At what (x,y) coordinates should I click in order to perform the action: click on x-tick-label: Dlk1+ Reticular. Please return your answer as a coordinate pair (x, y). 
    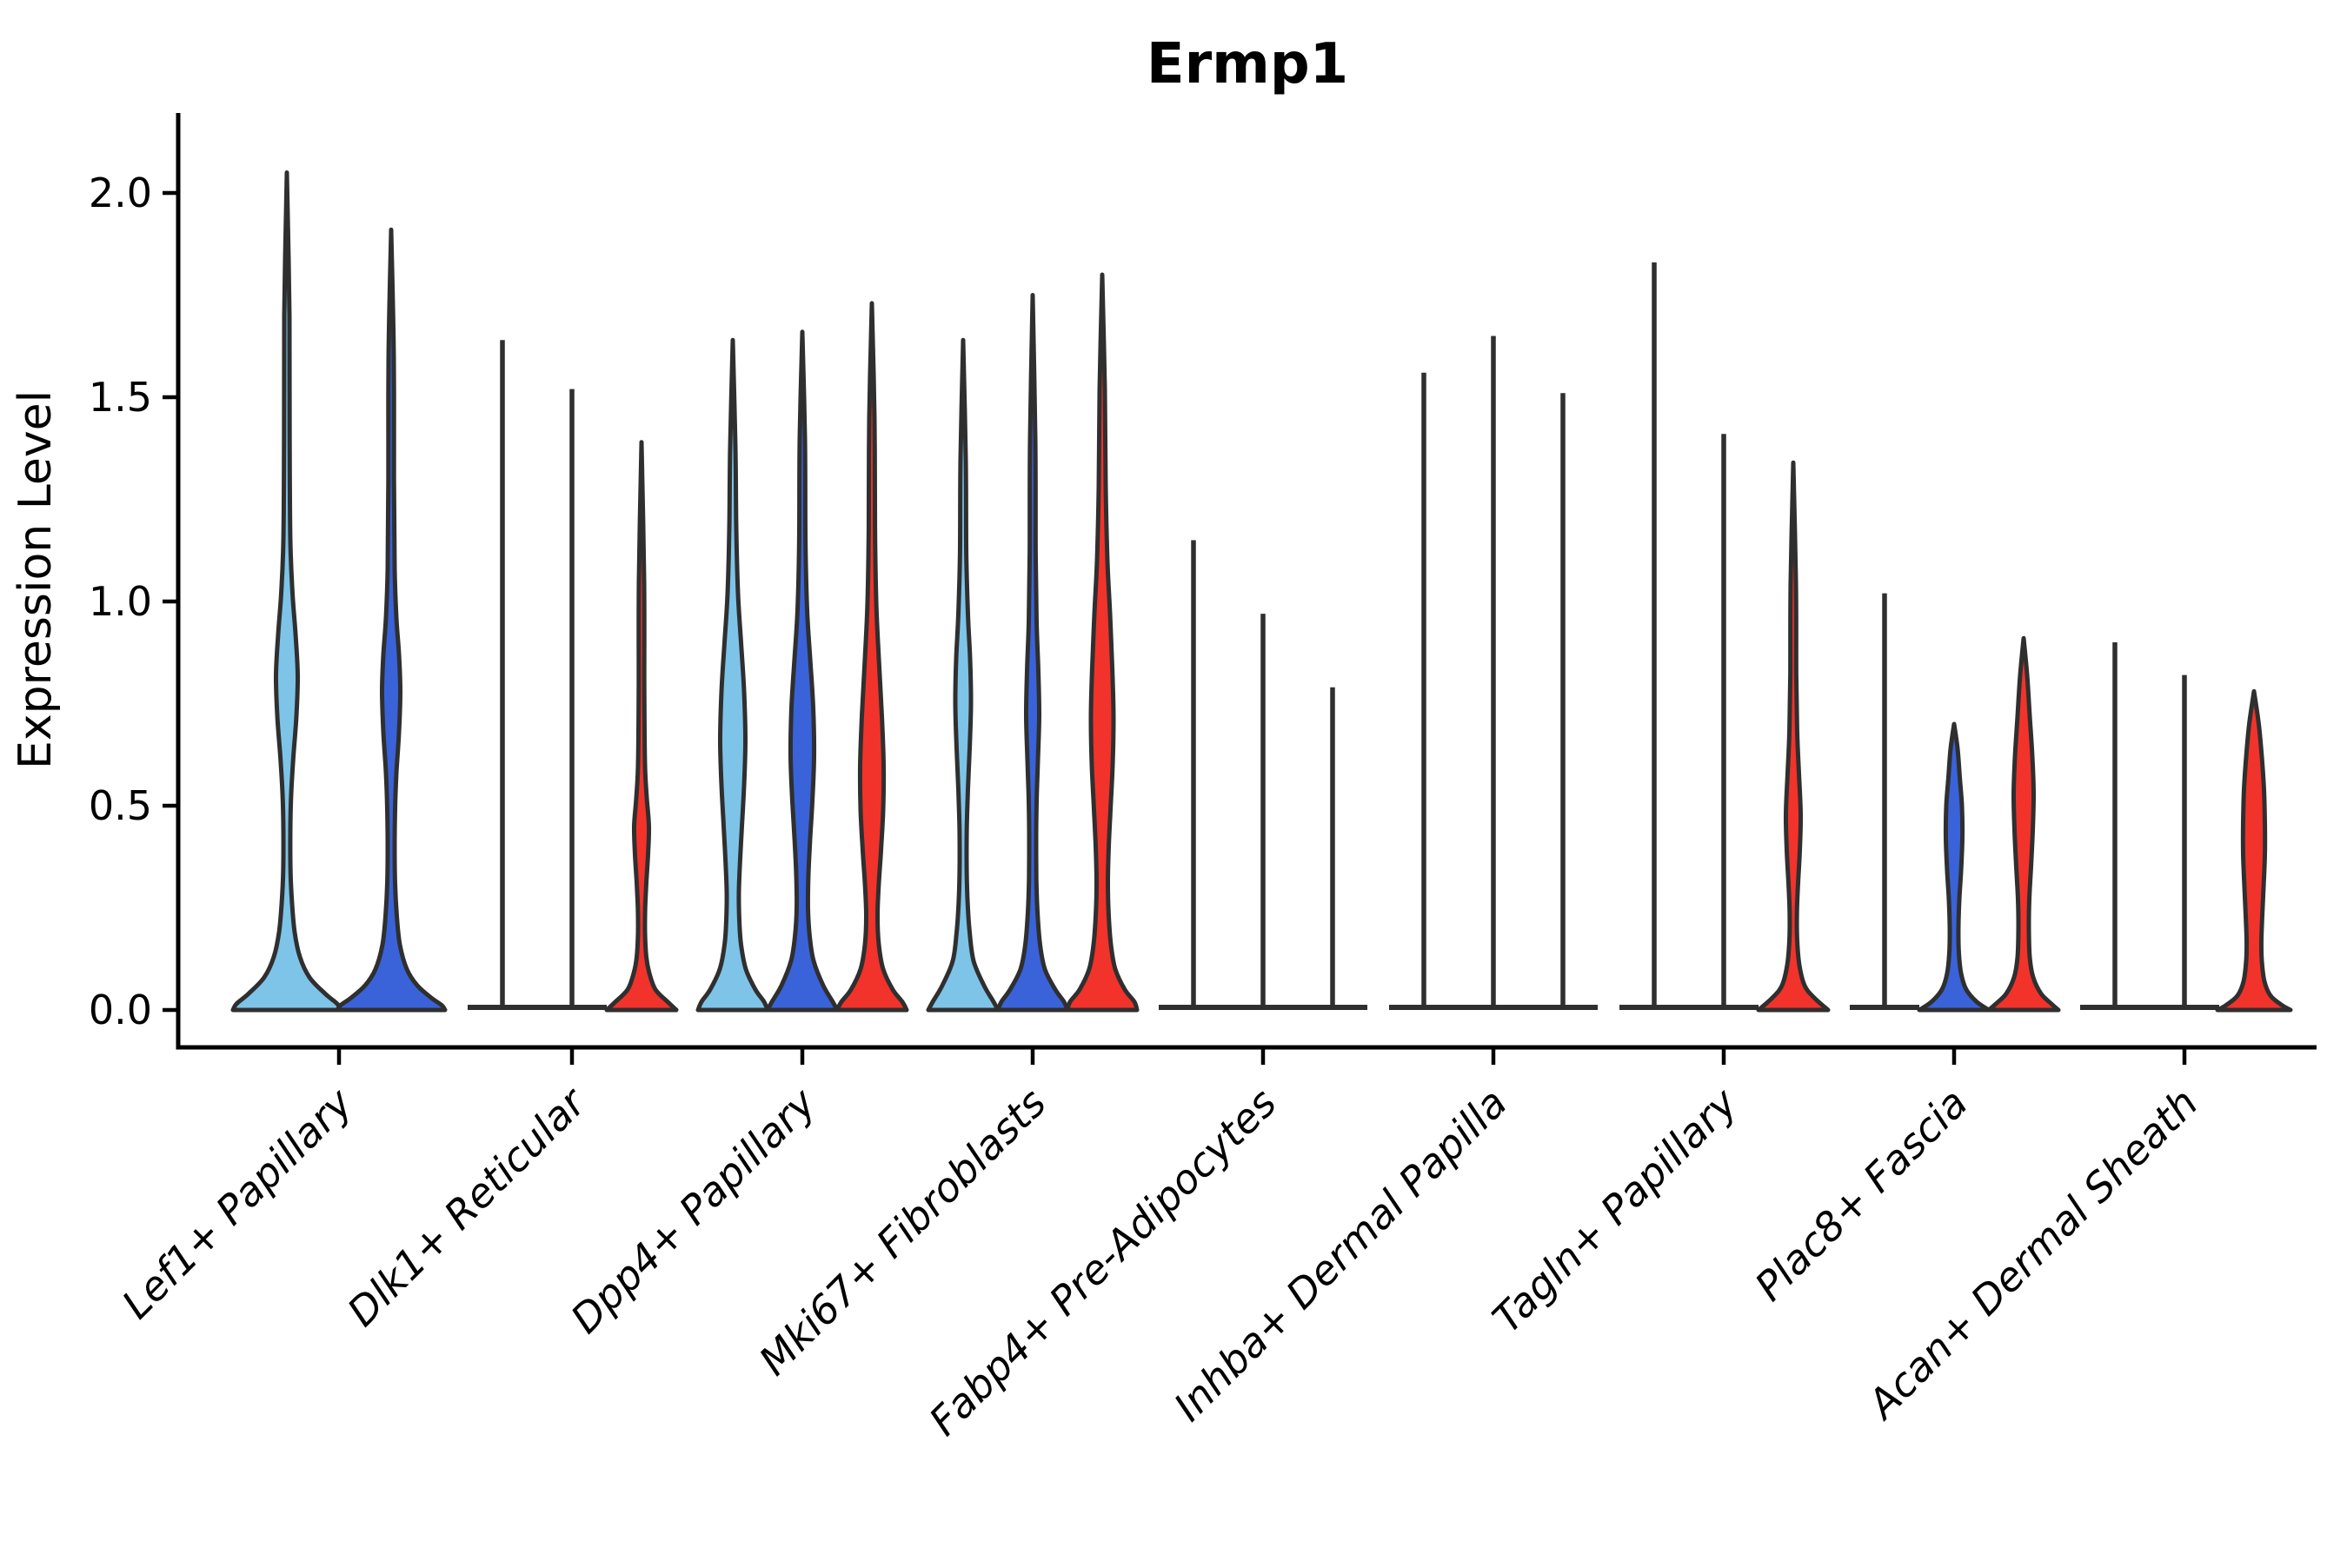
    Looking at the image, I should click on (467, 1206).